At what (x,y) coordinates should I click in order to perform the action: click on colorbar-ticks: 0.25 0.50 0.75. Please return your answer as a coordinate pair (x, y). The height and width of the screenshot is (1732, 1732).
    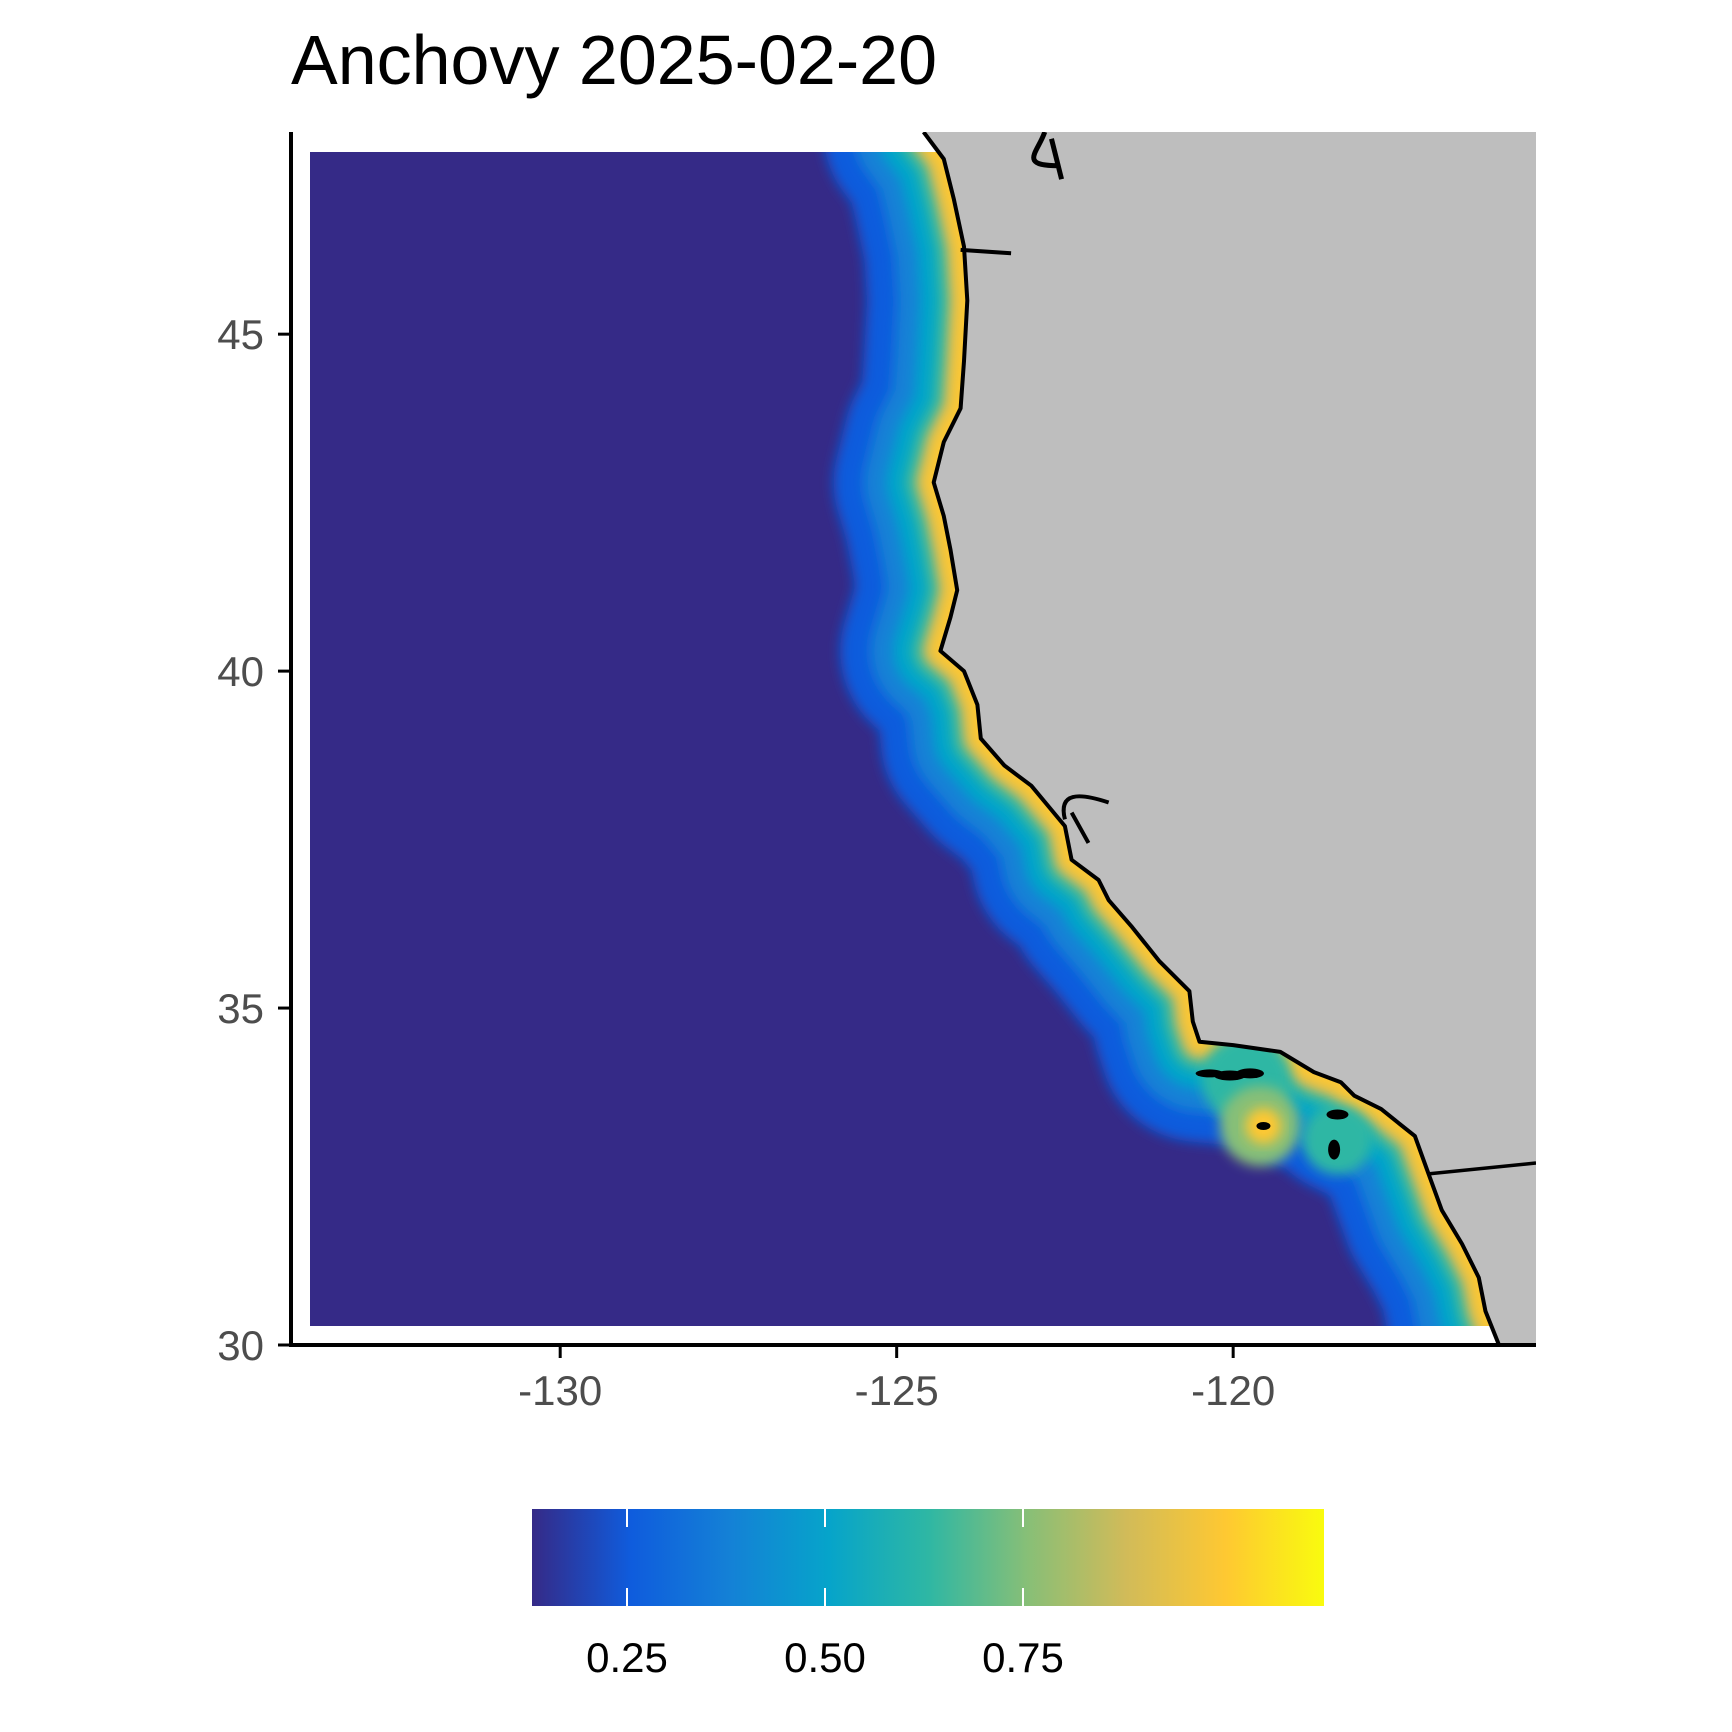
    Looking at the image, I should click on (825, 1595).